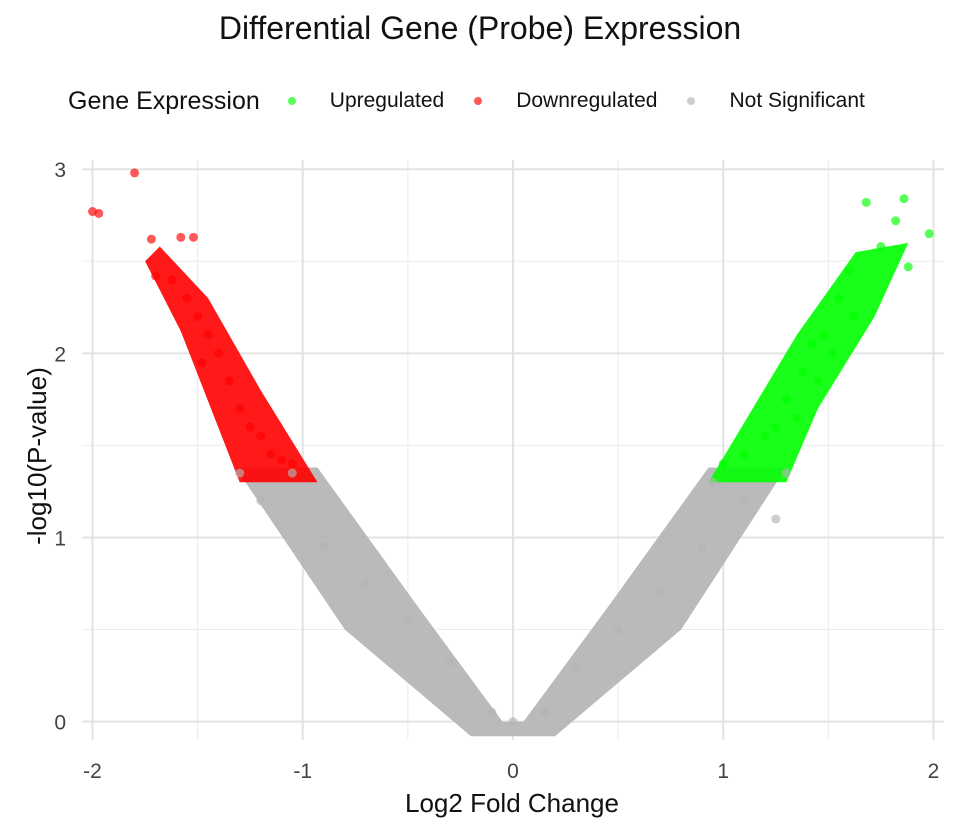 The image size is (960, 834). Describe the element at coordinates (934, 771) in the screenshot. I see `x-tick-label: 2` at that location.